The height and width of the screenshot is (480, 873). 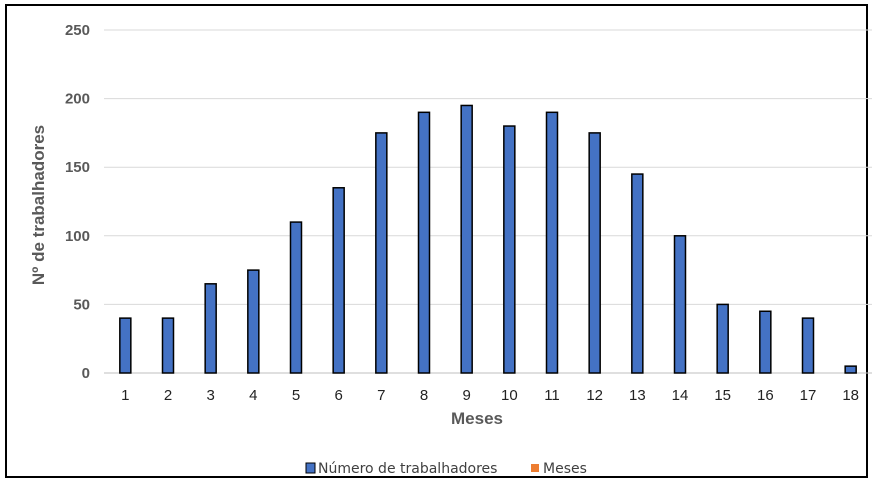 I want to click on x-tick-label: 1, so click(x=125, y=395).